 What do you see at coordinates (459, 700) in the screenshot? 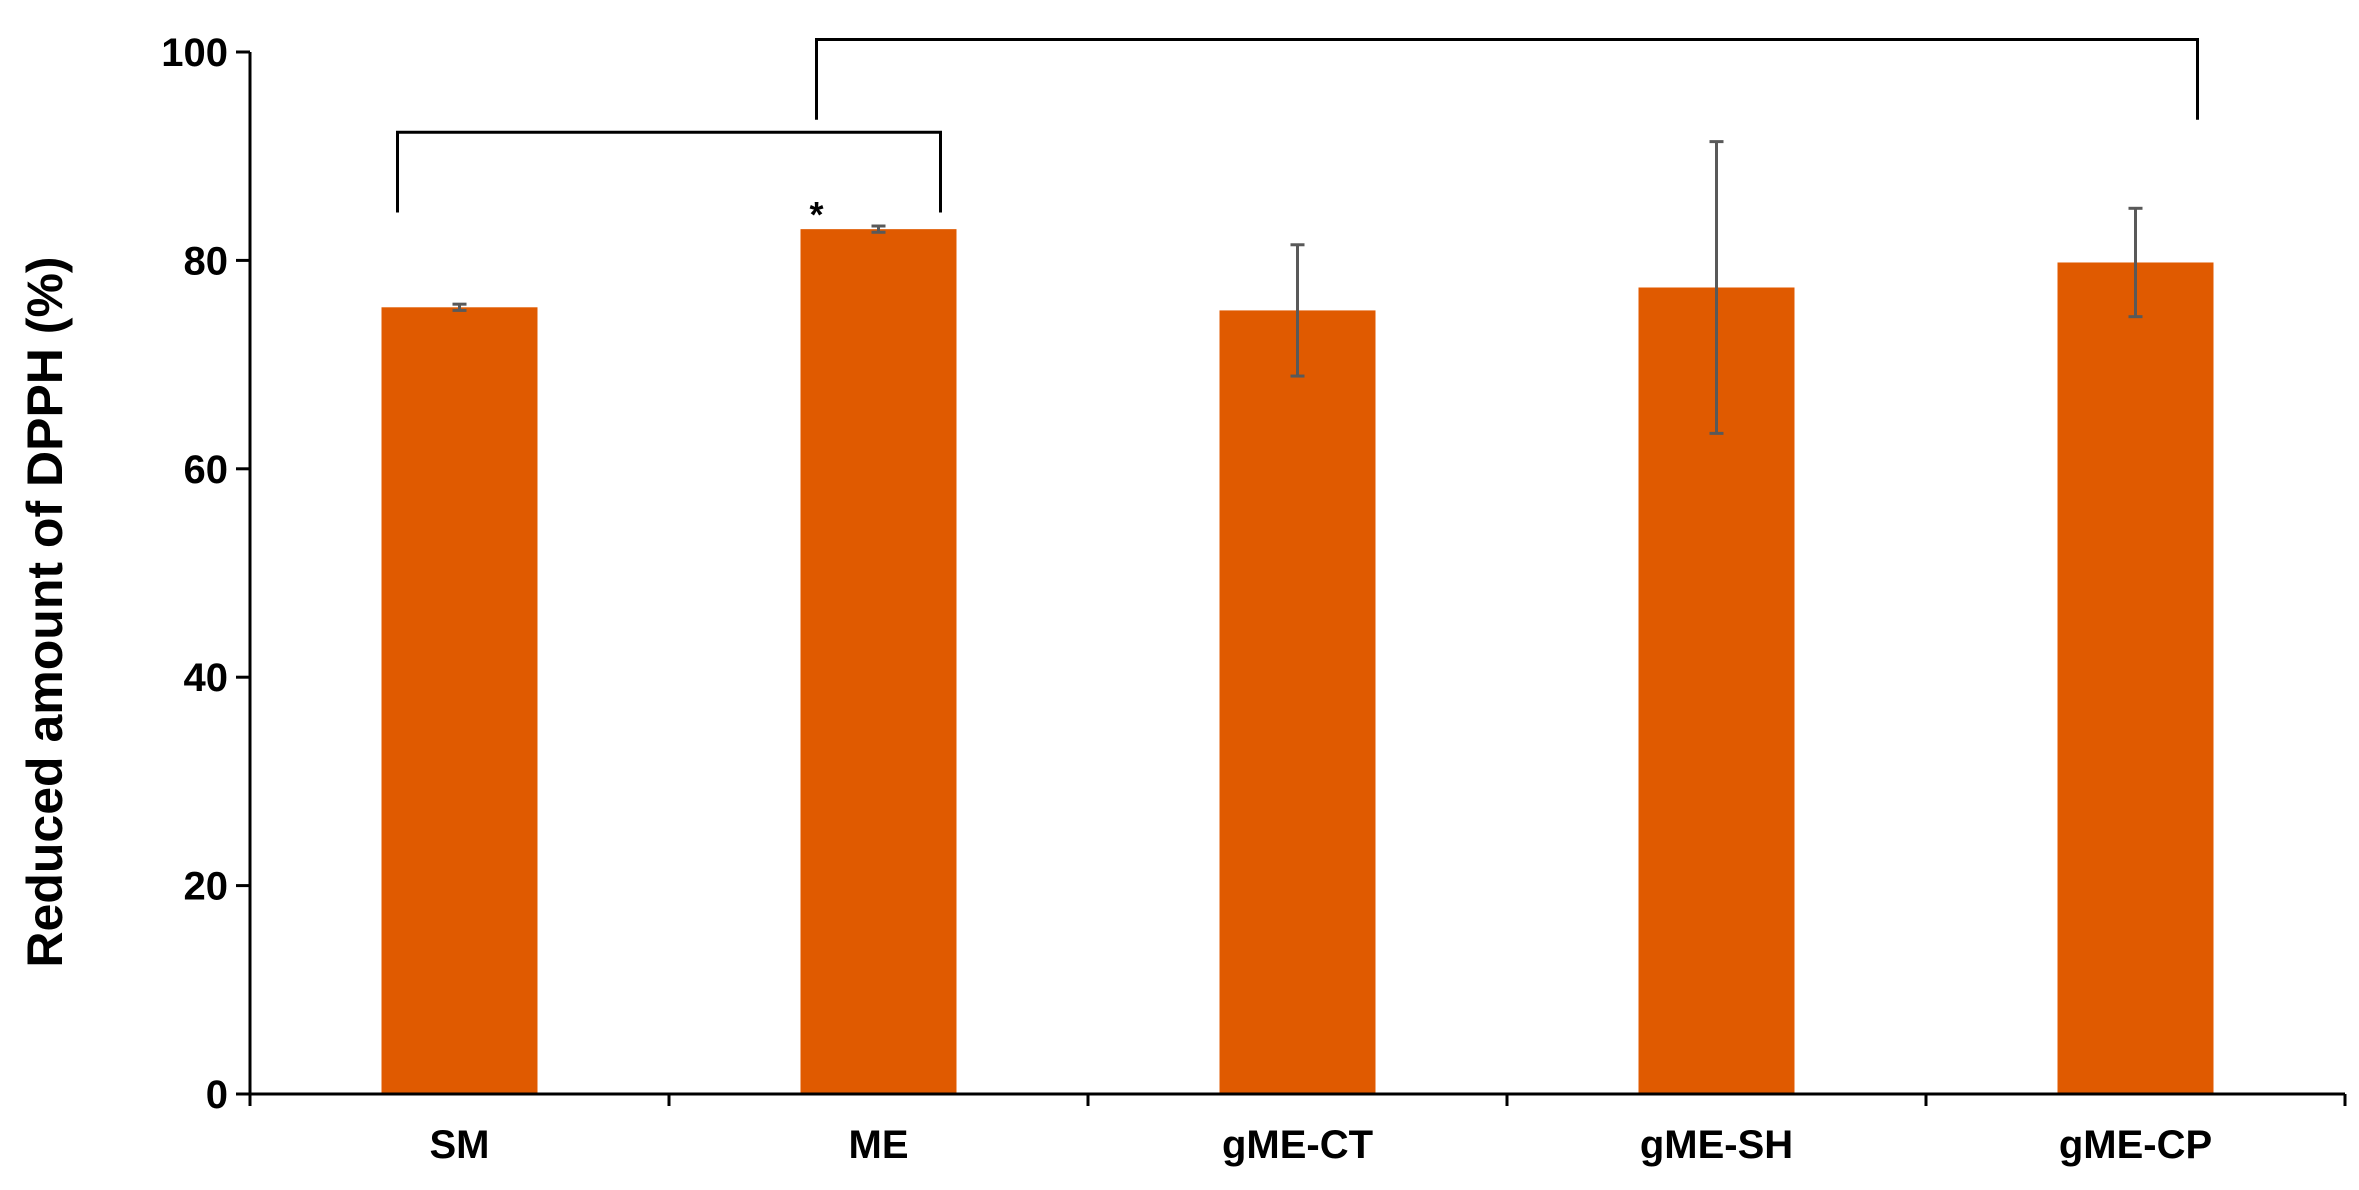
I see `bar-sm` at bounding box center [459, 700].